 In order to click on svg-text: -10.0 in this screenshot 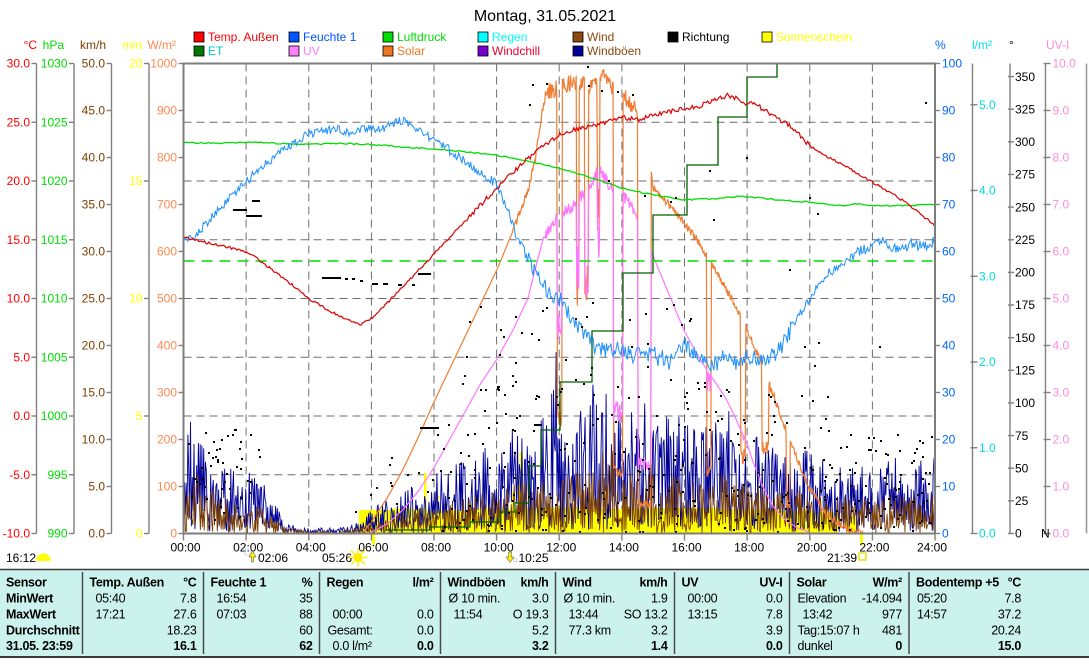, I will do `click(17, 534)`.